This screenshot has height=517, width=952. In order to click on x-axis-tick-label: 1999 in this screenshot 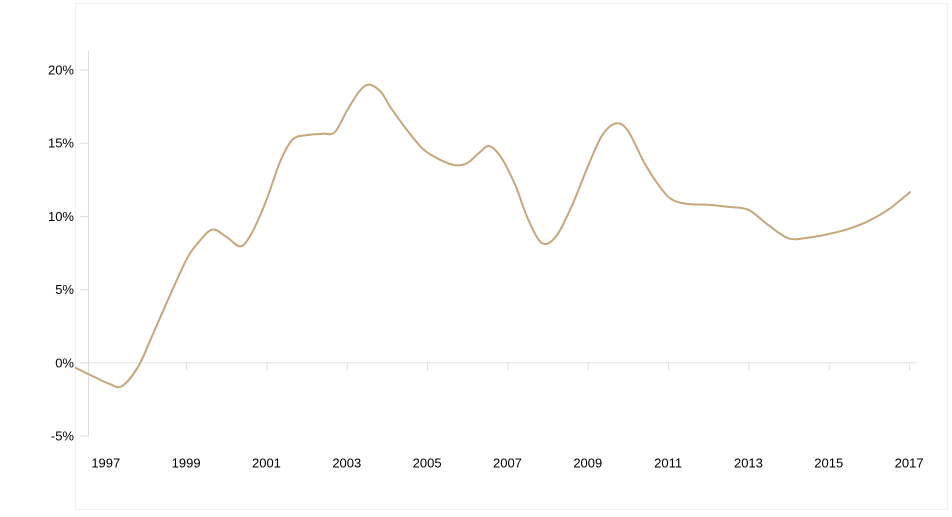, I will do `click(186, 463)`.